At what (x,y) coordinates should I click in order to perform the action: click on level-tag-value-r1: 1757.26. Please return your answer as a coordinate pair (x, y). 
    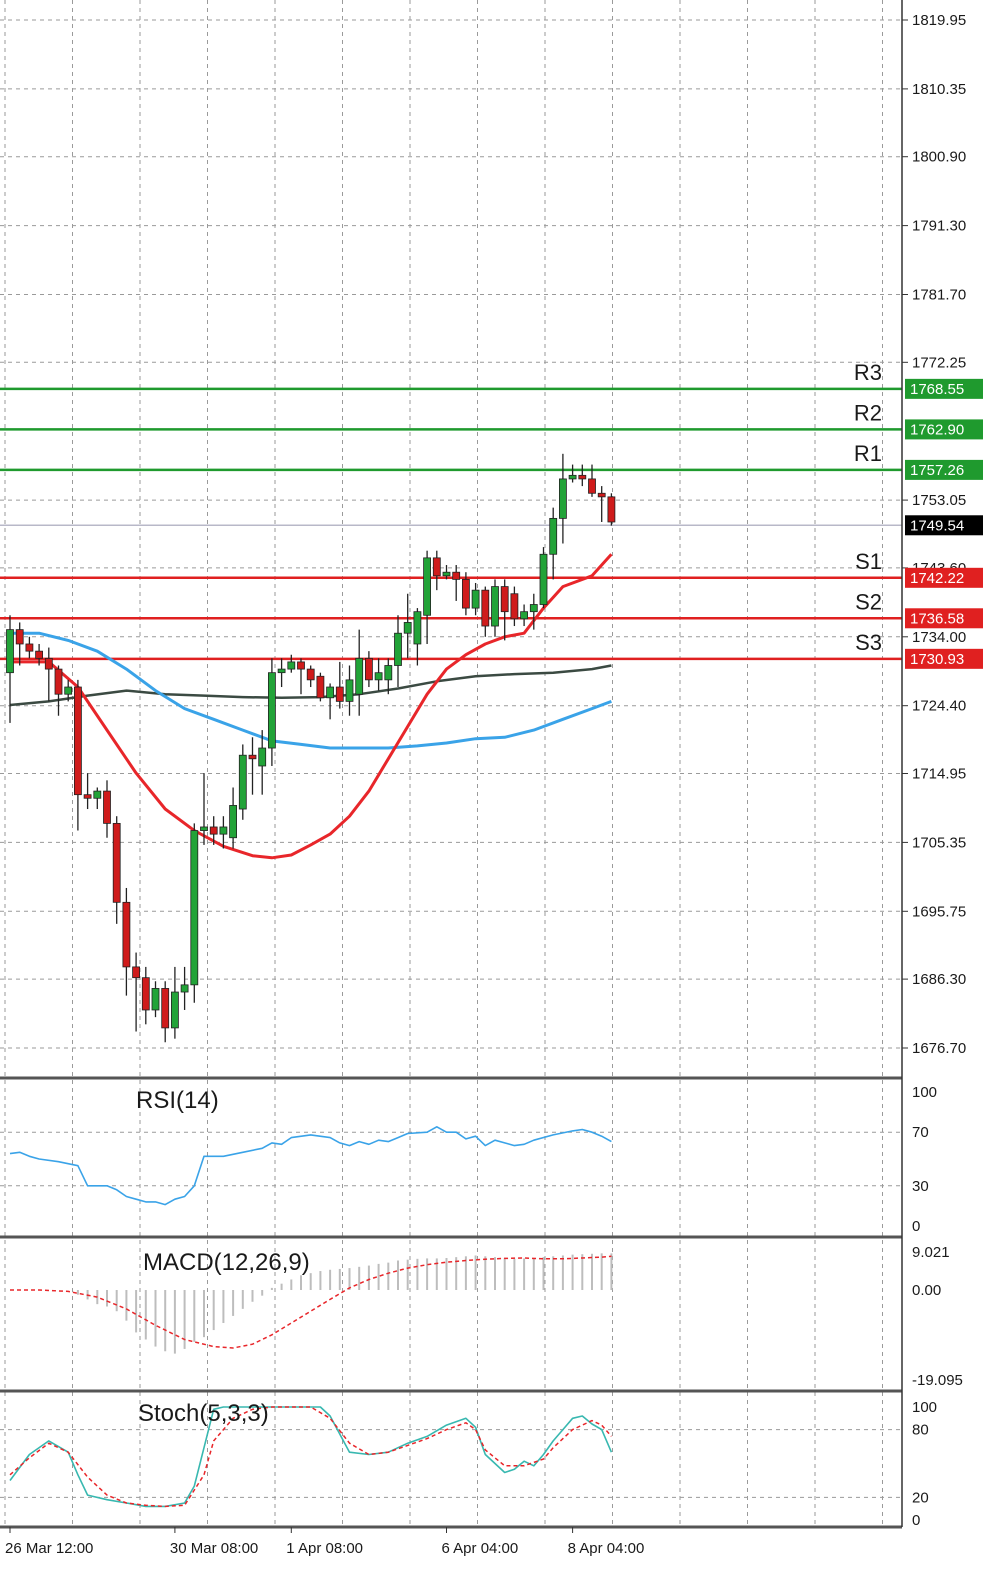
    Looking at the image, I should click on (937, 470).